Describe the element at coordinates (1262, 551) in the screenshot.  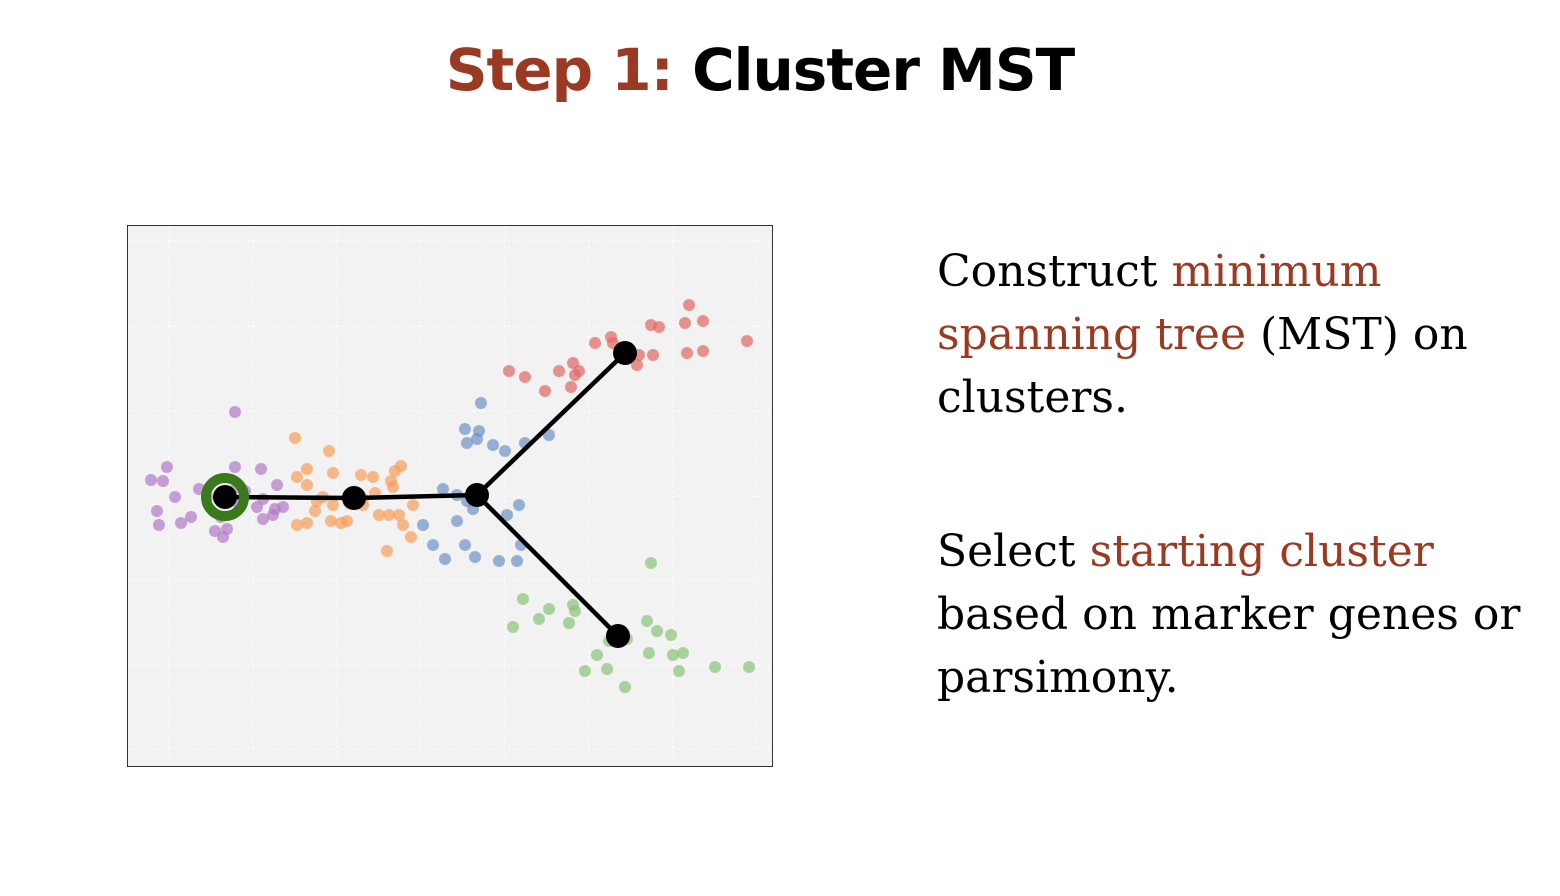
I see `p2-highlight: starting cluster` at that location.